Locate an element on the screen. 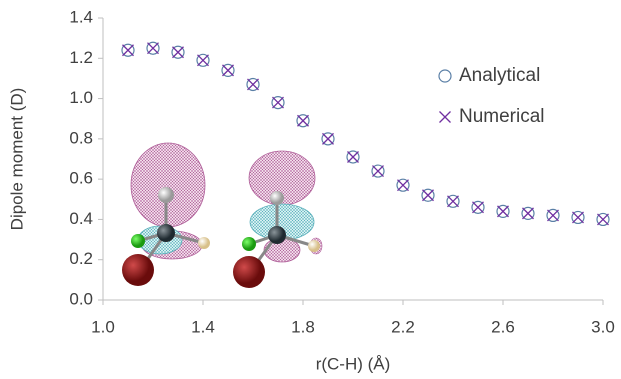  y-tick-label: 1.0 is located at coordinates (81, 97).